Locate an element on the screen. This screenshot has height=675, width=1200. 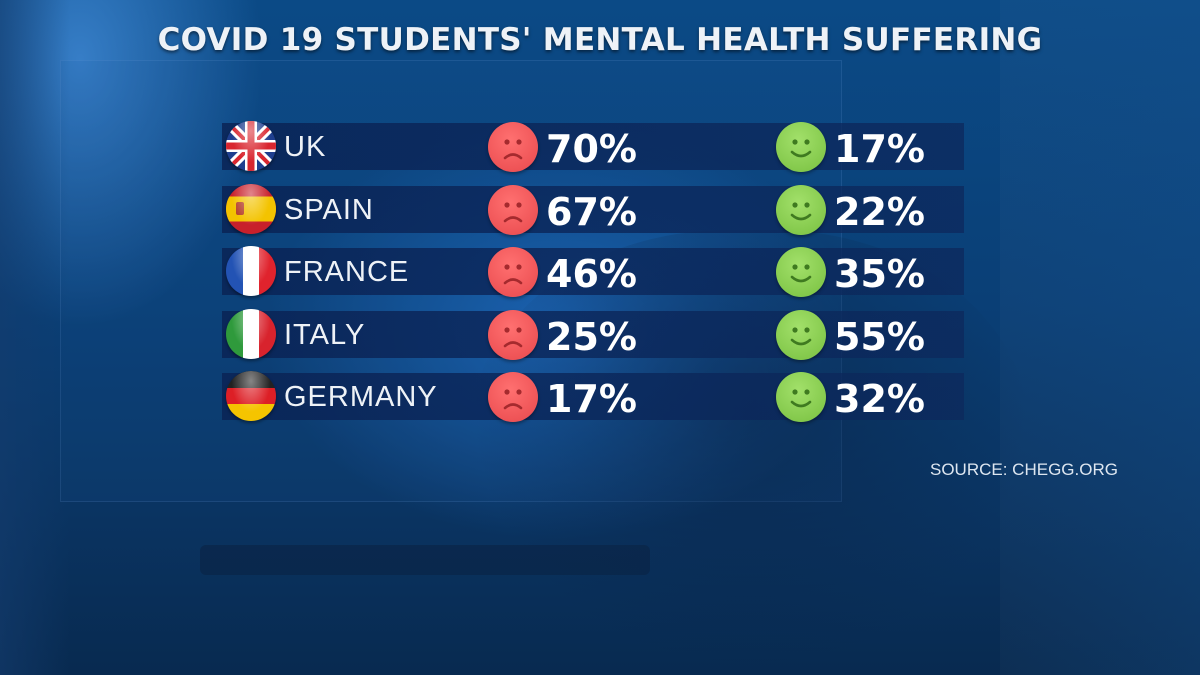
country-label: SPAIN is located at coordinates (329, 209).